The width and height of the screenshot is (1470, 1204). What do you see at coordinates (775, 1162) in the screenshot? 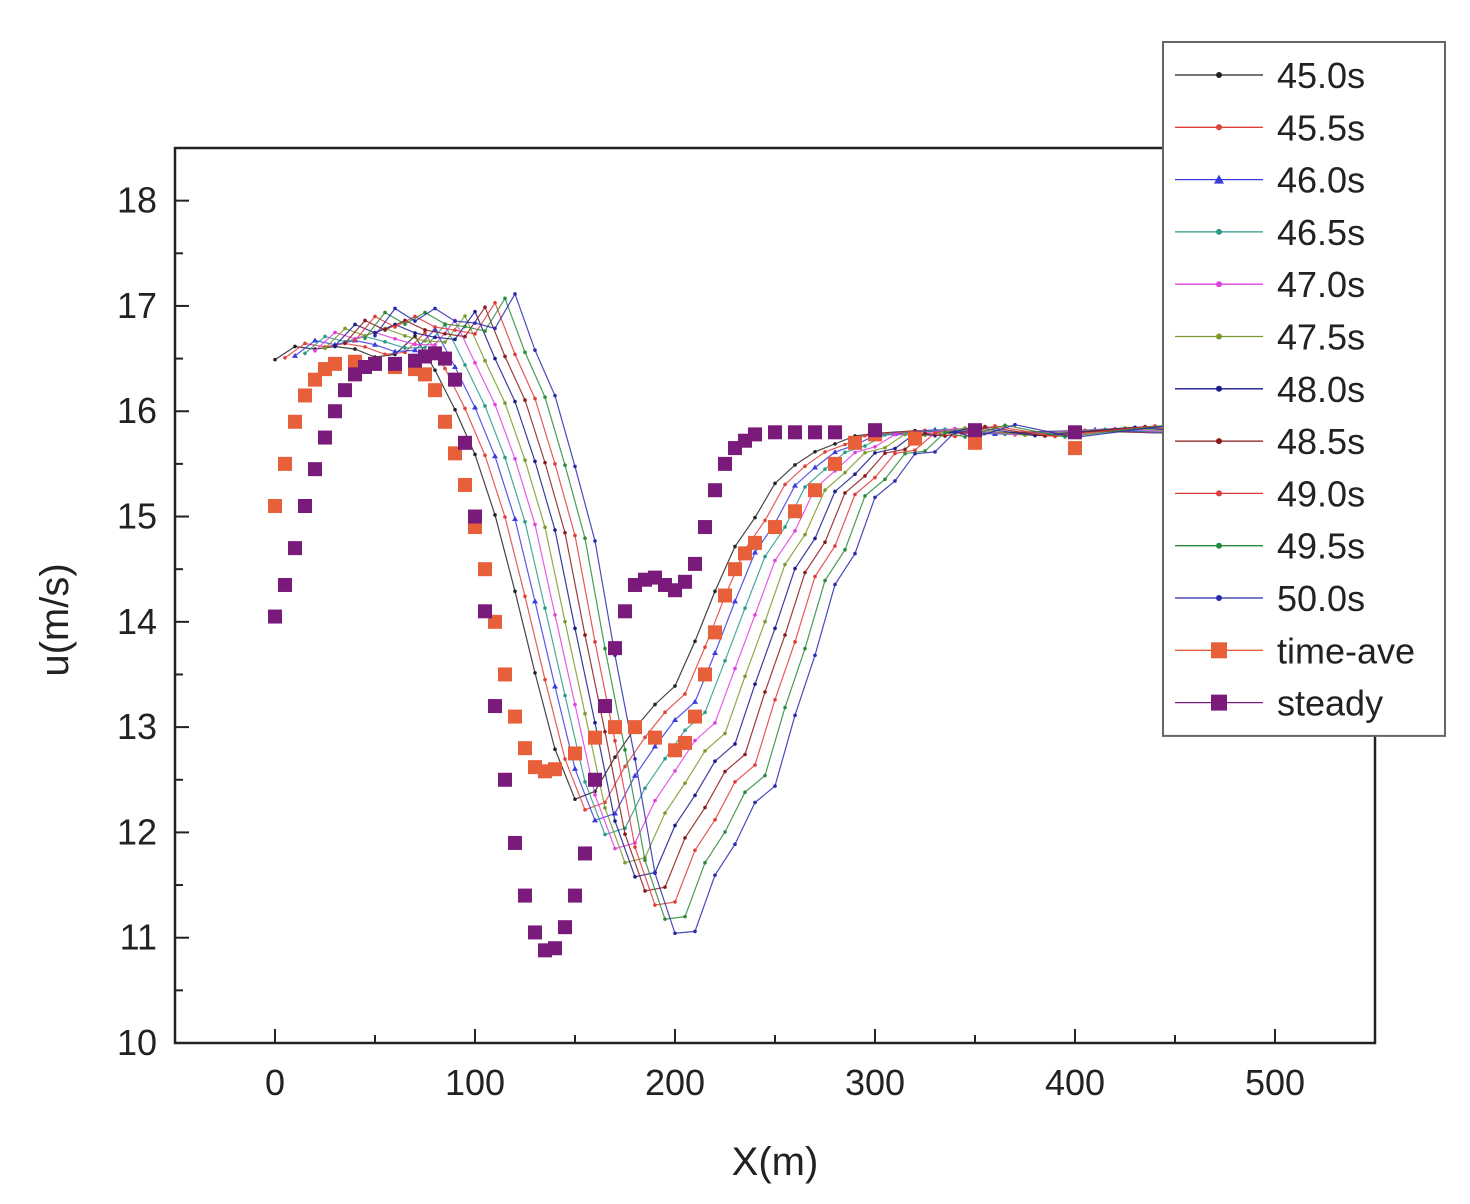
I see `x-axis-title: X(m)` at bounding box center [775, 1162].